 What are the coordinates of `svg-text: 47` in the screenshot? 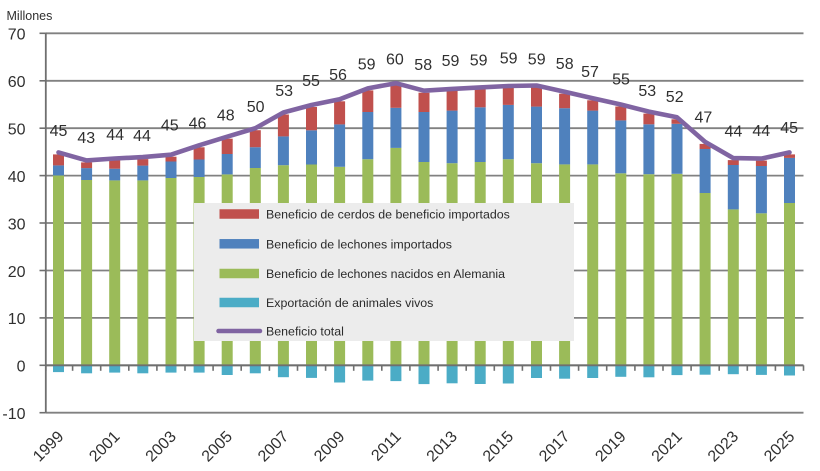 It's located at (704, 118).